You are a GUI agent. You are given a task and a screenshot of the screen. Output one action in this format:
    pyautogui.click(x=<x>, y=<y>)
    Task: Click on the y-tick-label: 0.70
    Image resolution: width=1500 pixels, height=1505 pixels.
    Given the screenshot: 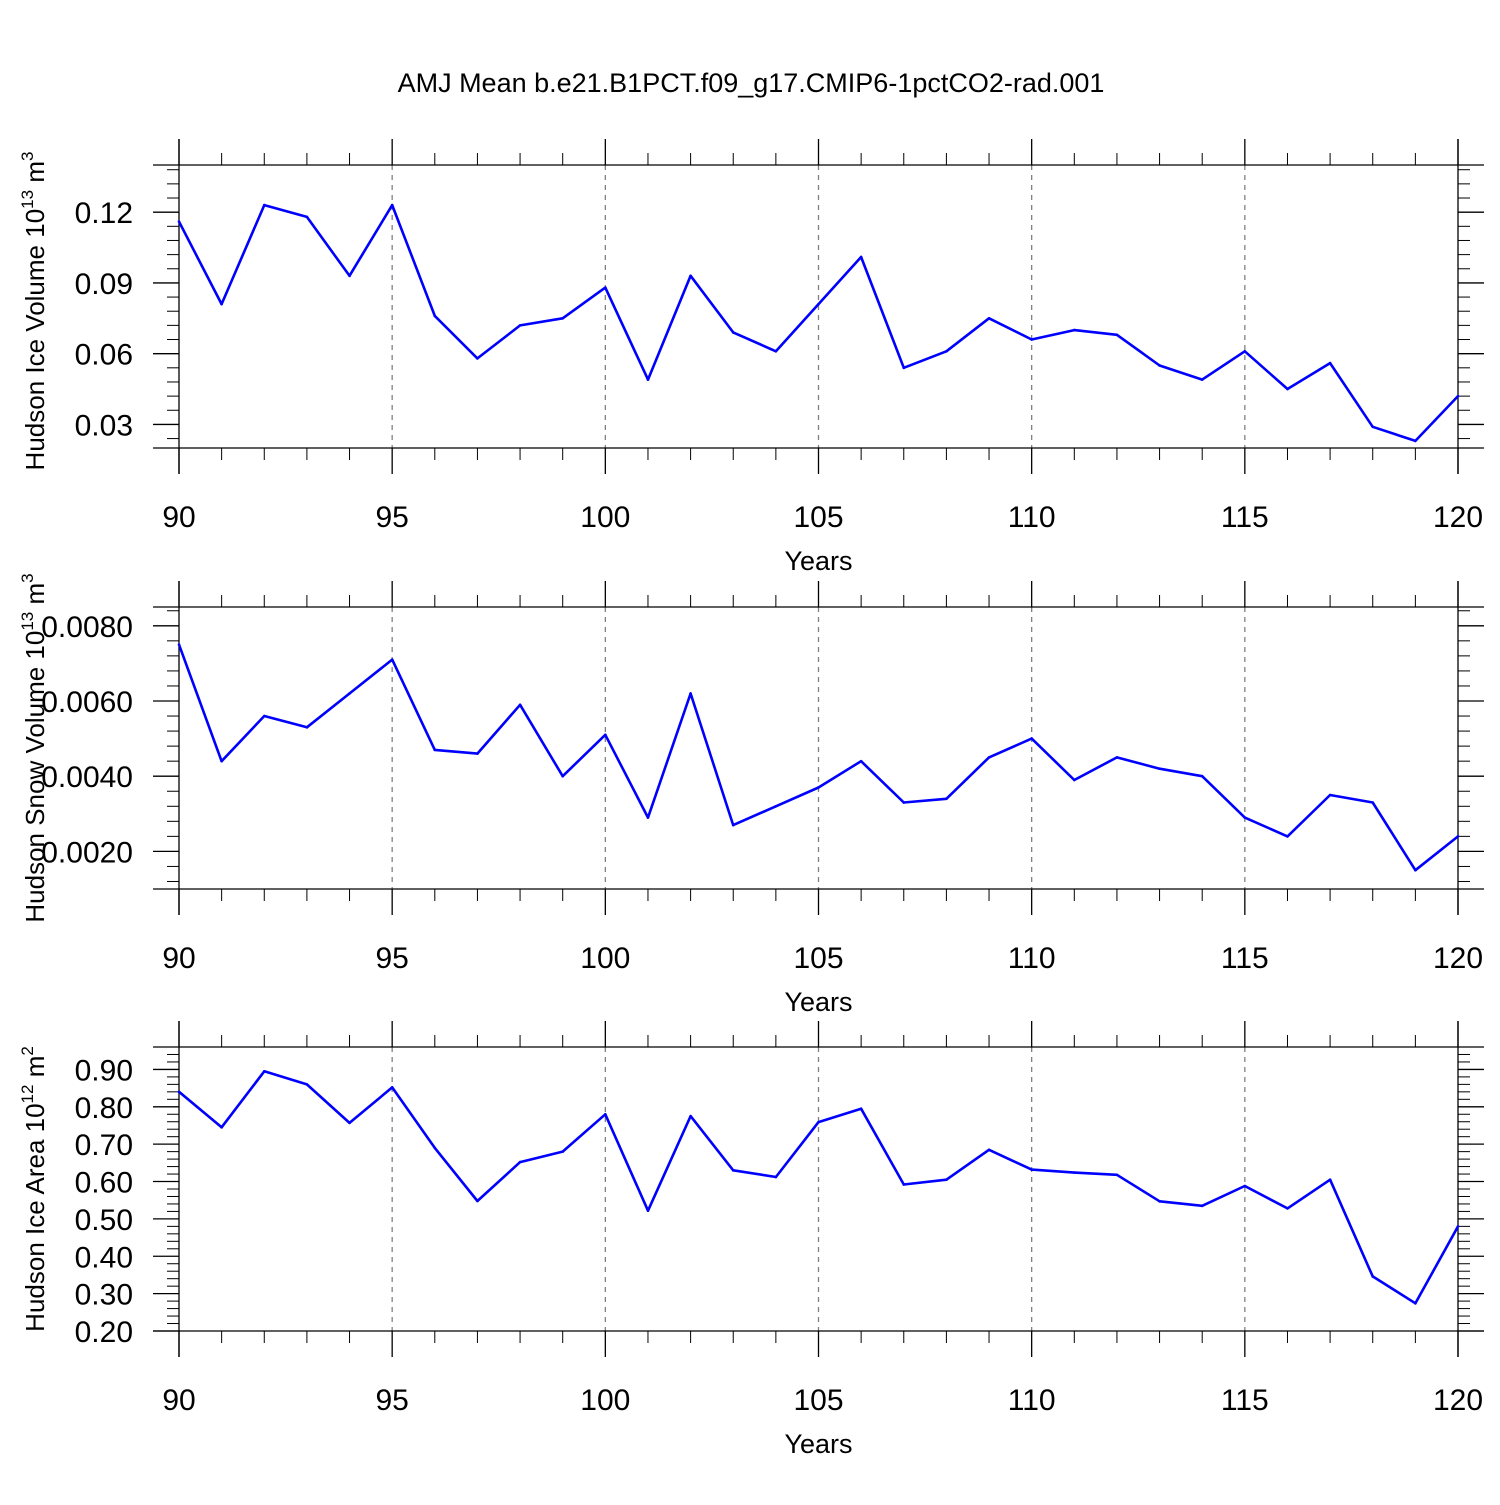 What is the action you would take?
    pyautogui.click(x=104, y=1145)
    